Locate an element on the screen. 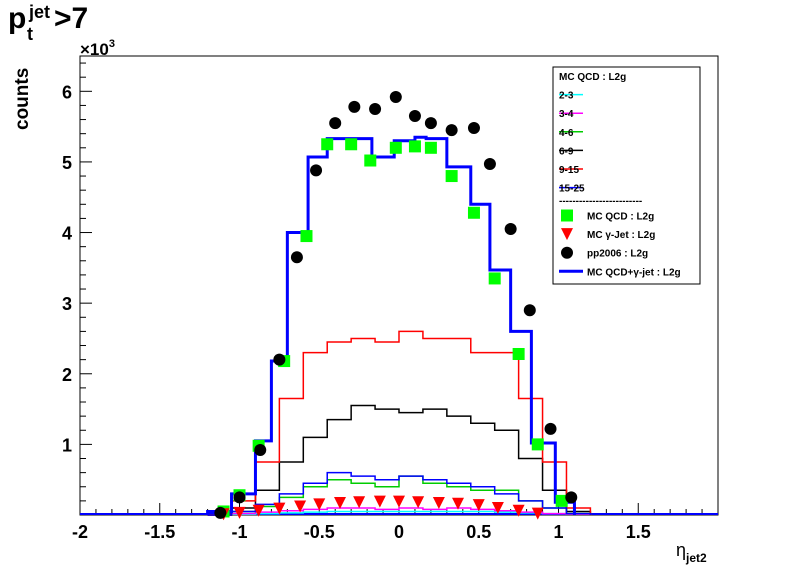 This screenshot has width=796, height=572. chart-title-main: p is located at coordinates (17, 18).